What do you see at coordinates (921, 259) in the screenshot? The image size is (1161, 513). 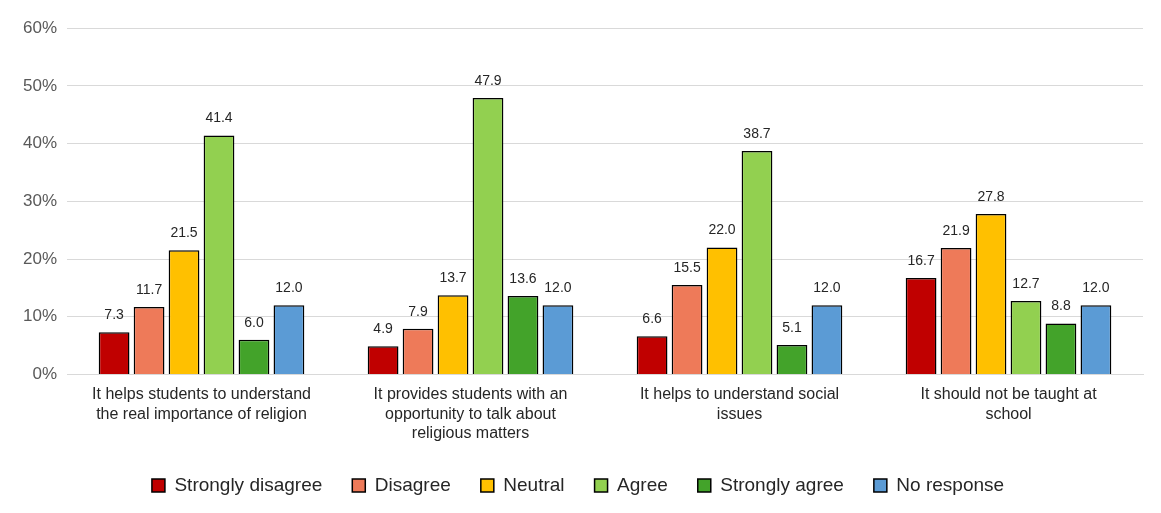 I see `data-label: 16.7` at bounding box center [921, 259].